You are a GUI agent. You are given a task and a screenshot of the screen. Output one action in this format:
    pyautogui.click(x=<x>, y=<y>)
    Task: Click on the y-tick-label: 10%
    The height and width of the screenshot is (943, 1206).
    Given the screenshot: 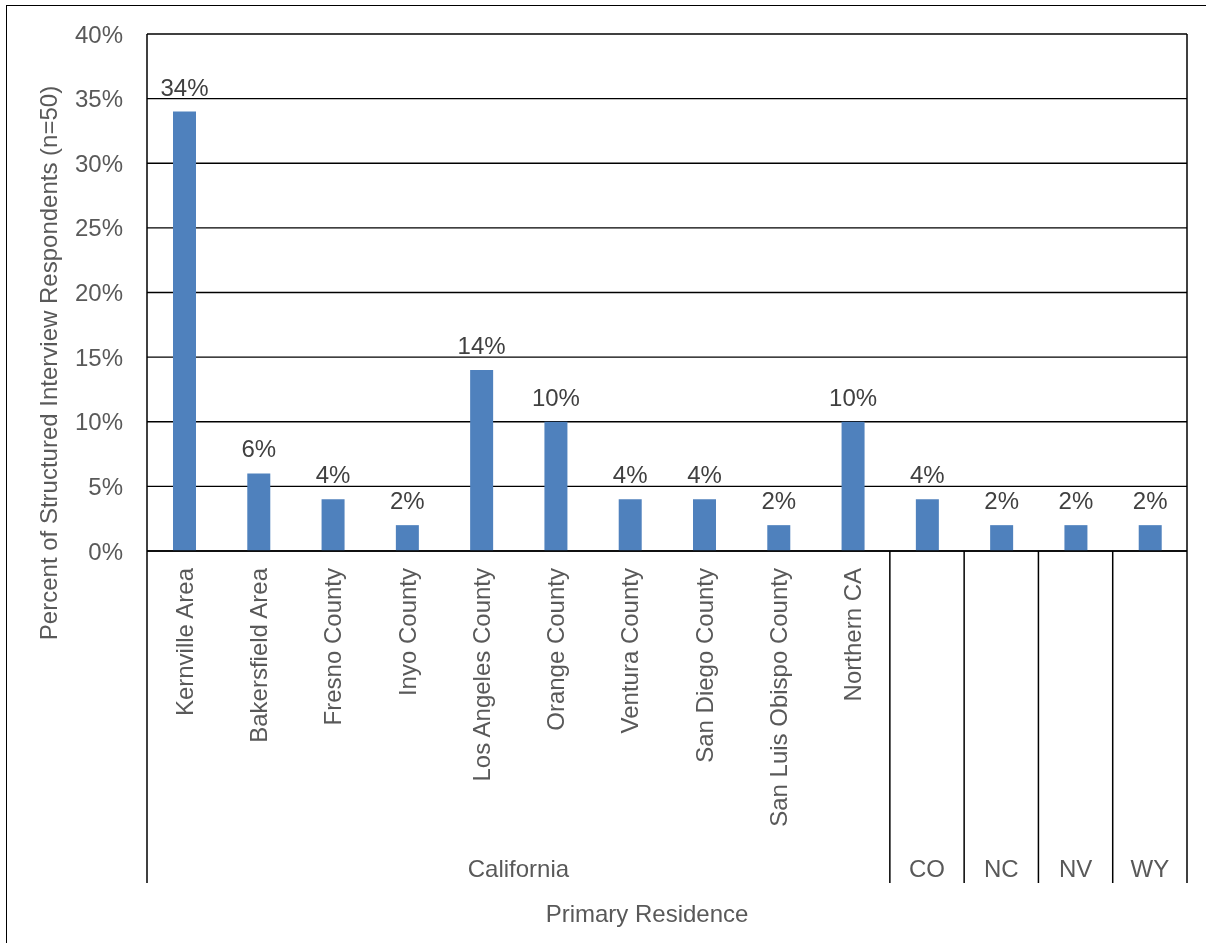 What is the action you would take?
    pyautogui.click(x=98, y=422)
    